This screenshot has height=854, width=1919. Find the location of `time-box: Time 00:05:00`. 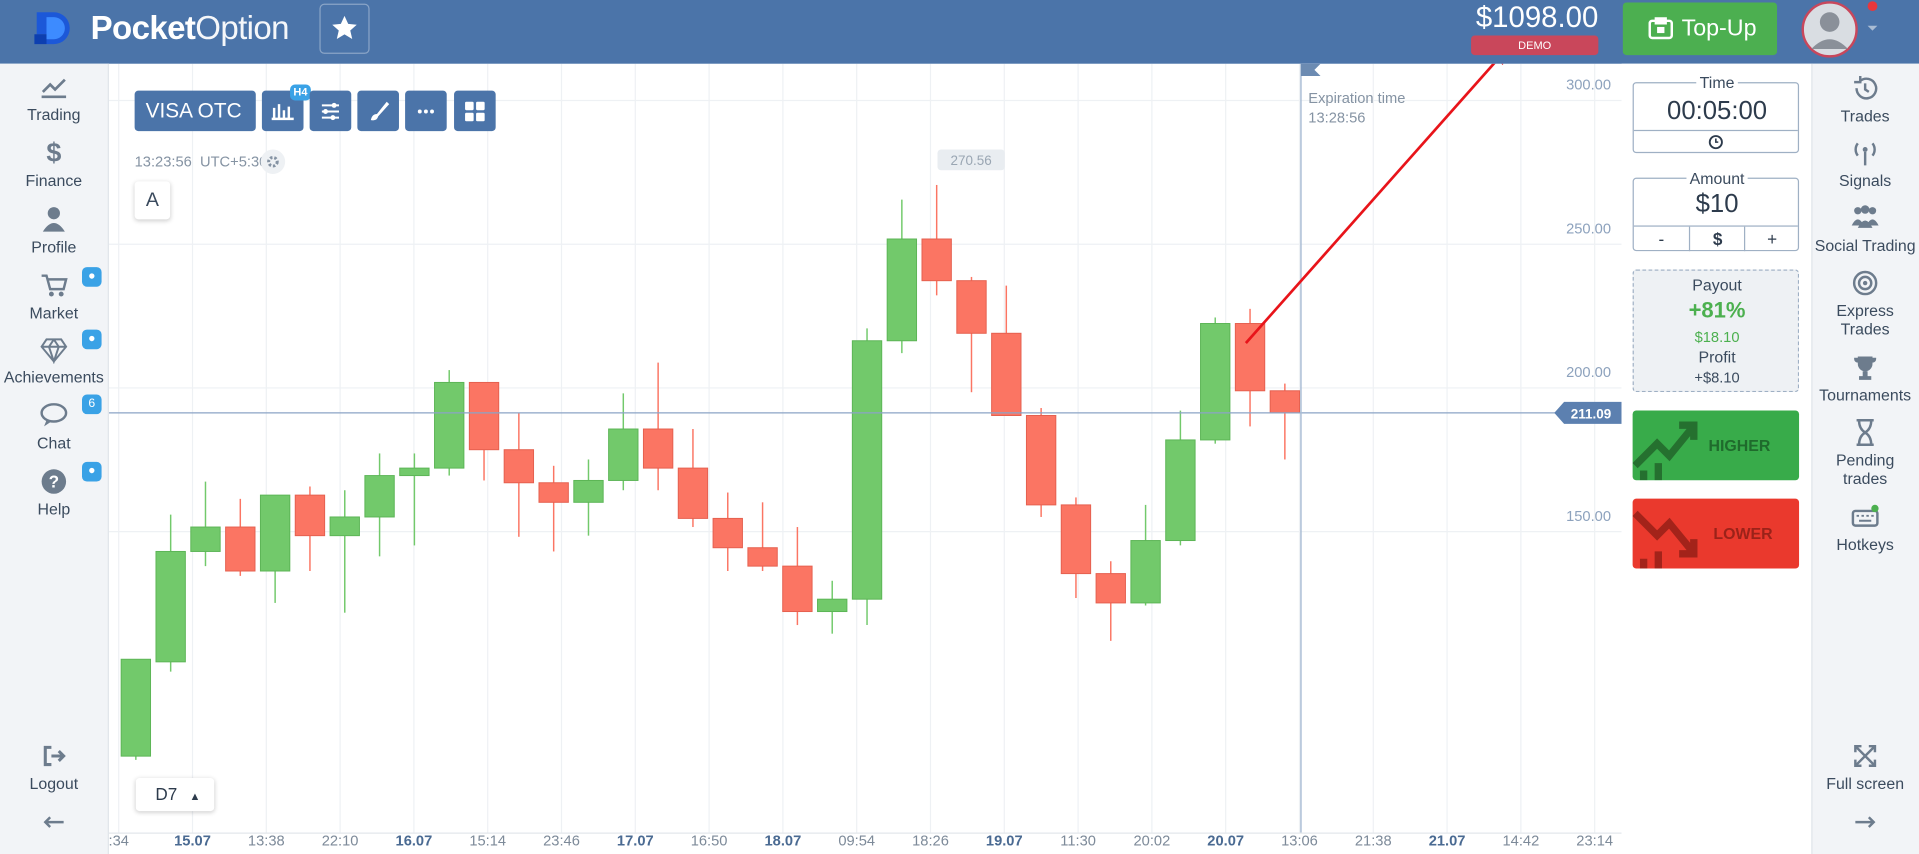

time-box: Time 00:05:00 is located at coordinates (1716, 113).